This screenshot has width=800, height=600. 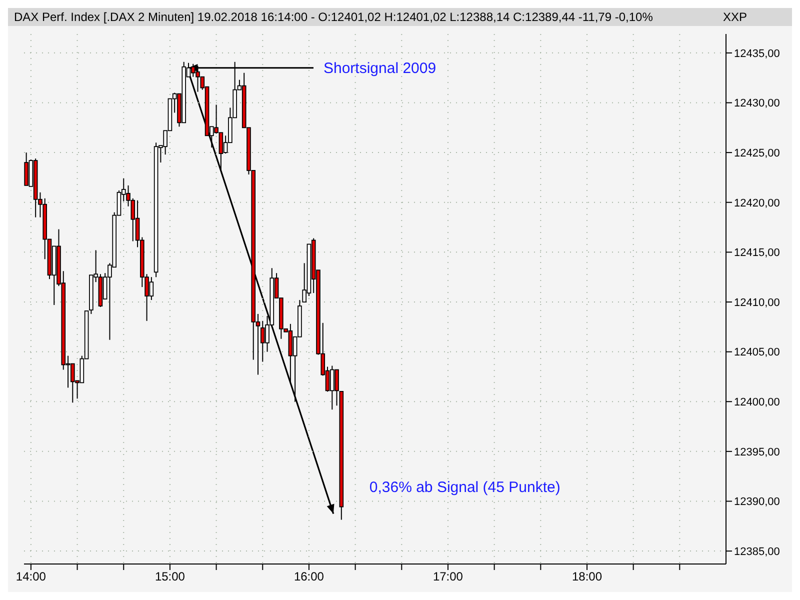 I want to click on x-tick-label: 18:00, so click(x=587, y=577).